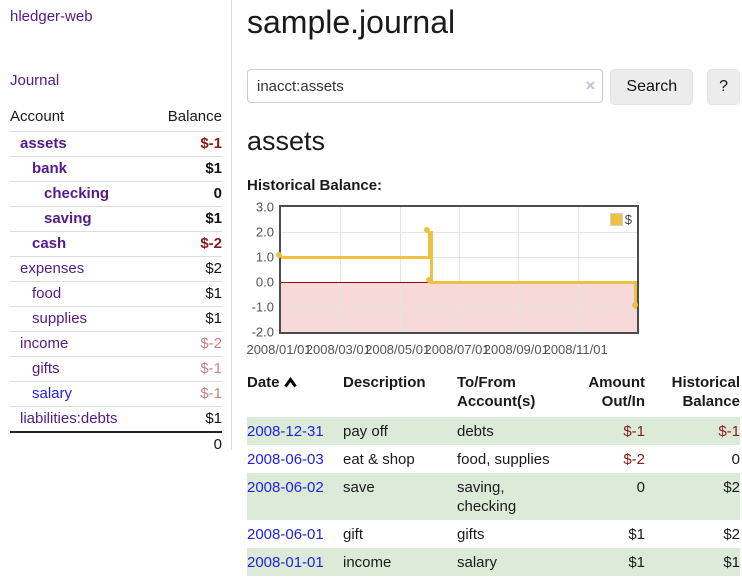  I want to click on legend-label: $, so click(628, 219).